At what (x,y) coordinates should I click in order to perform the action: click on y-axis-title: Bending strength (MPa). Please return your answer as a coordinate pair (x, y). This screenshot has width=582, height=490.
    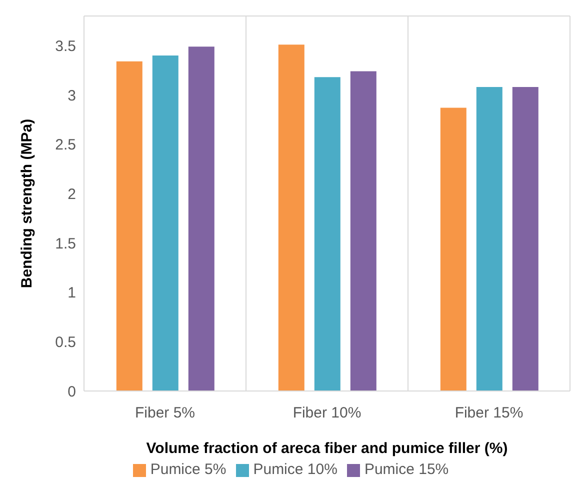
    Looking at the image, I should click on (27, 203).